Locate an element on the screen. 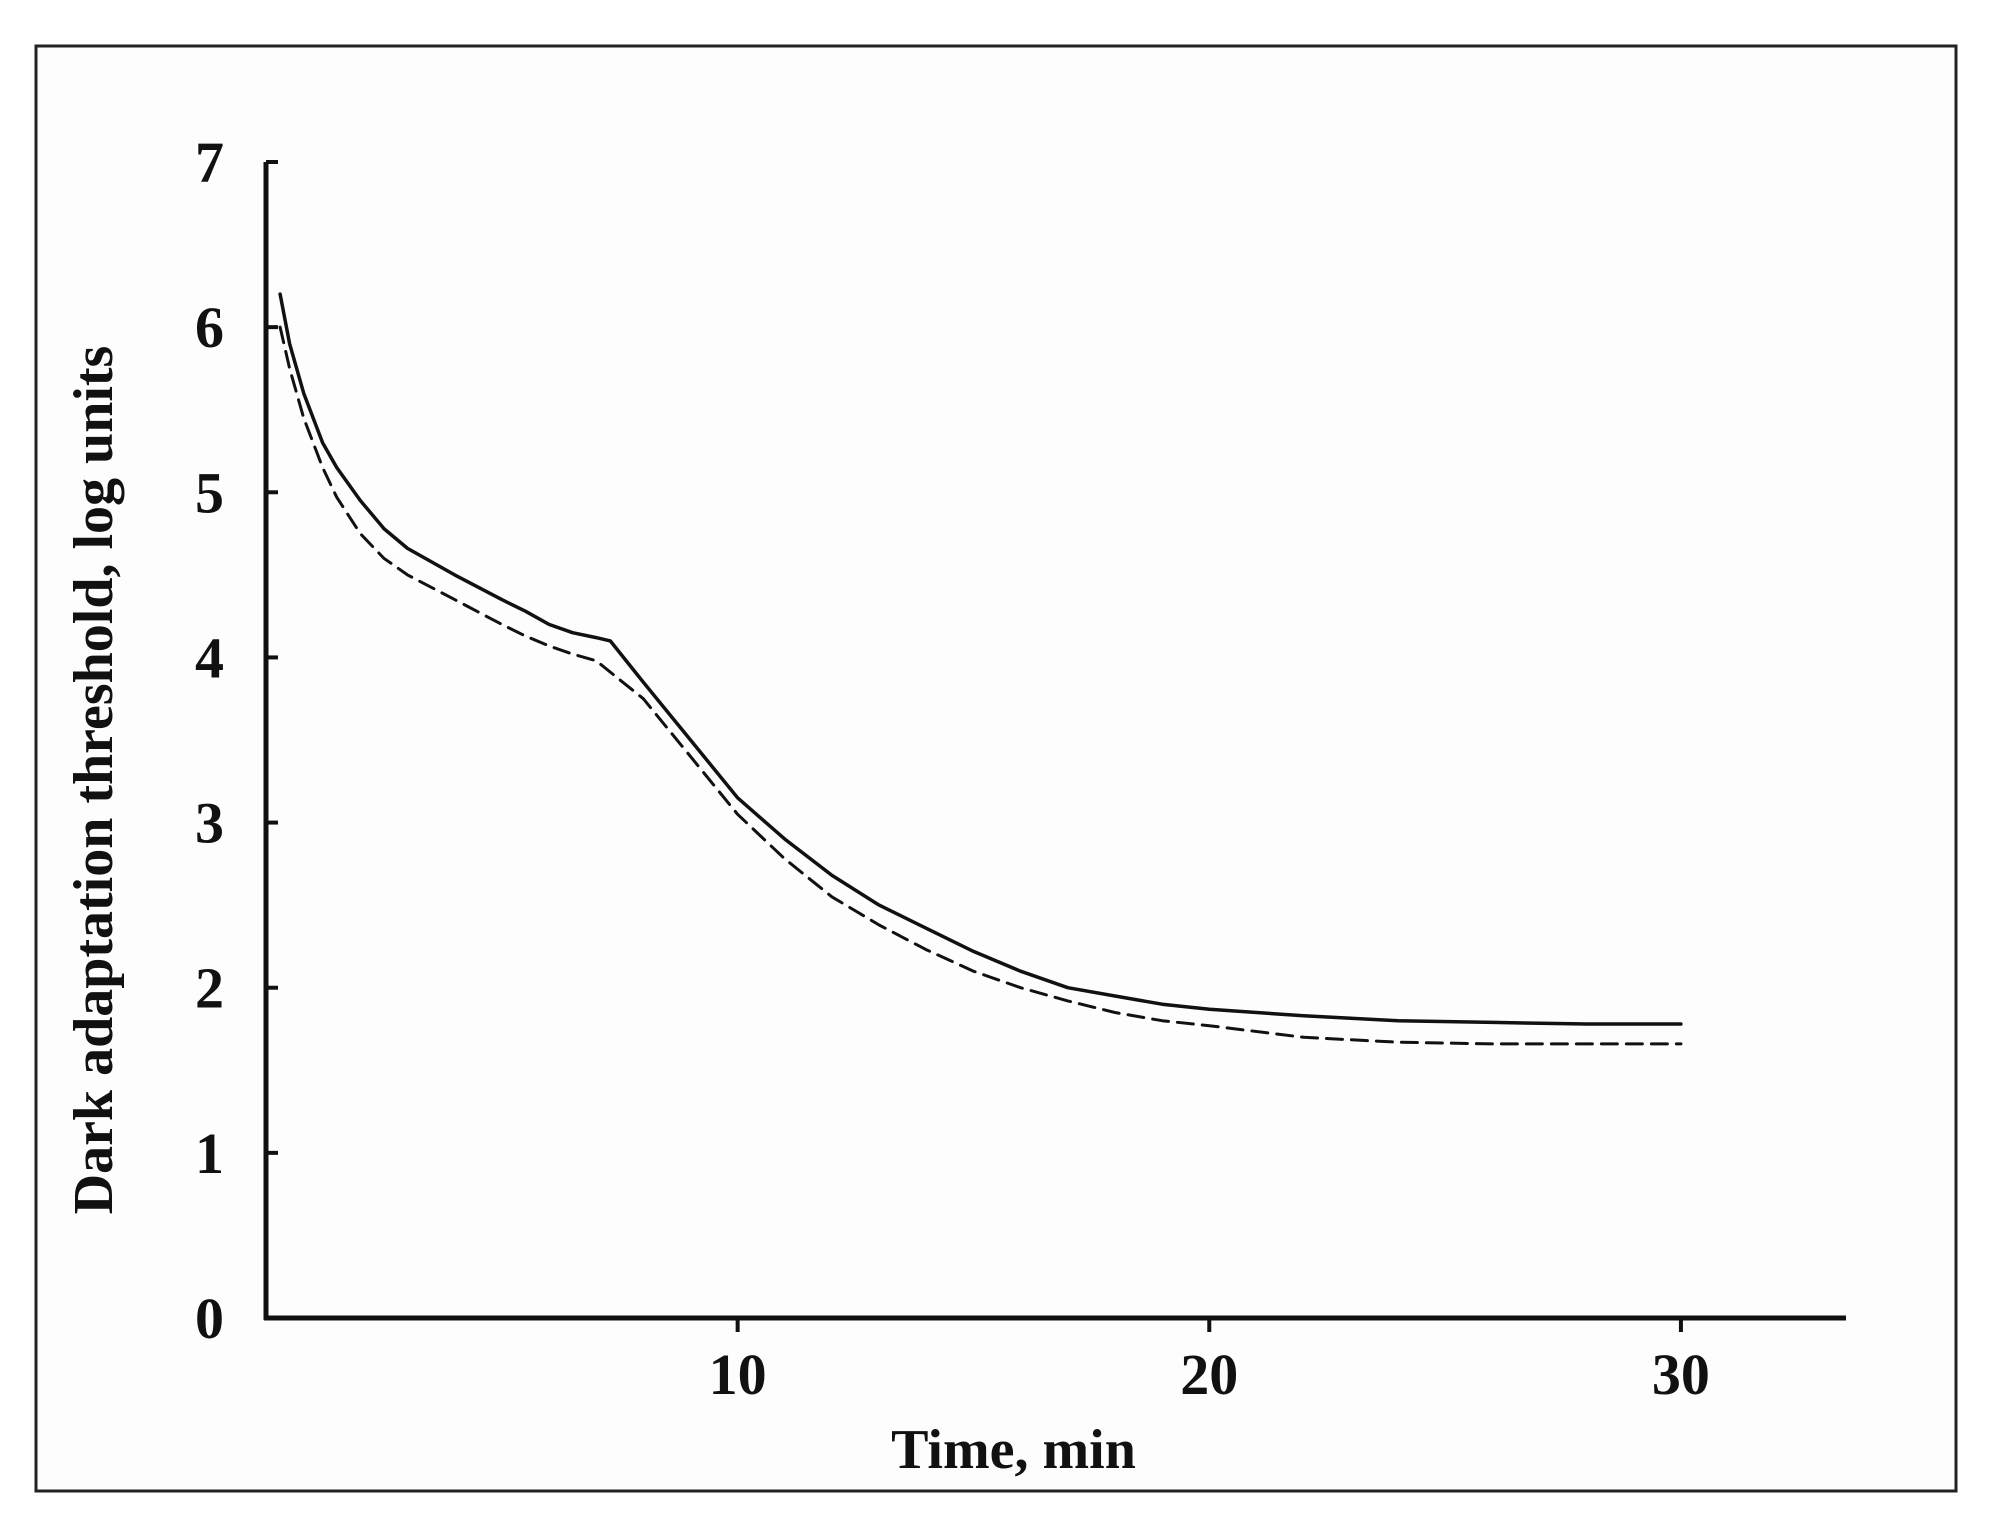 Image resolution: width=1991 pixels, height=1521 pixels. x-tick-label: 10 is located at coordinates (738, 1374).